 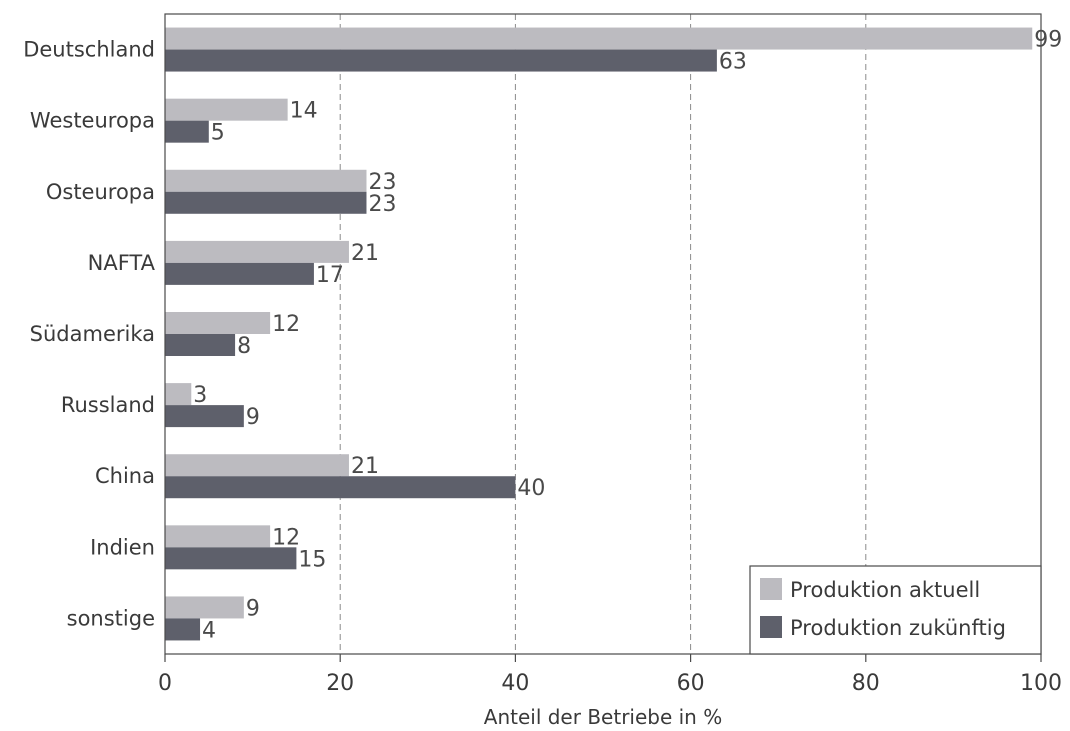 I want to click on x-tick-label: 100, so click(x=1041, y=683).